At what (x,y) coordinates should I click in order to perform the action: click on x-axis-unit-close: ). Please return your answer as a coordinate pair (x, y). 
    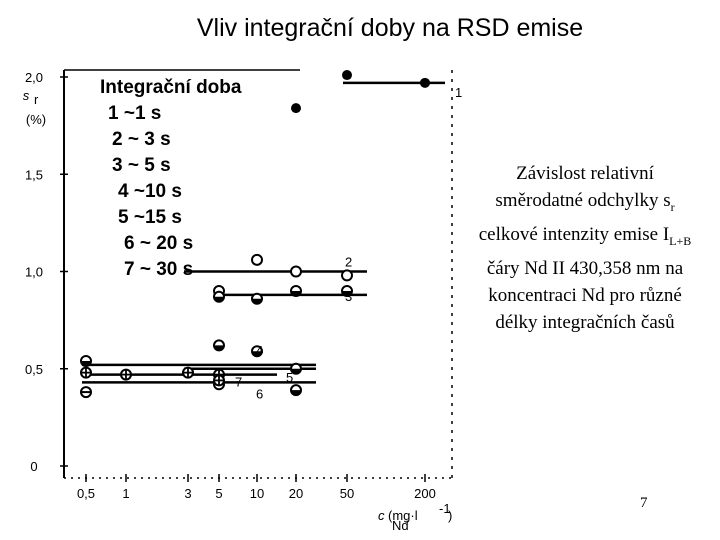
    Looking at the image, I should click on (450, 515).